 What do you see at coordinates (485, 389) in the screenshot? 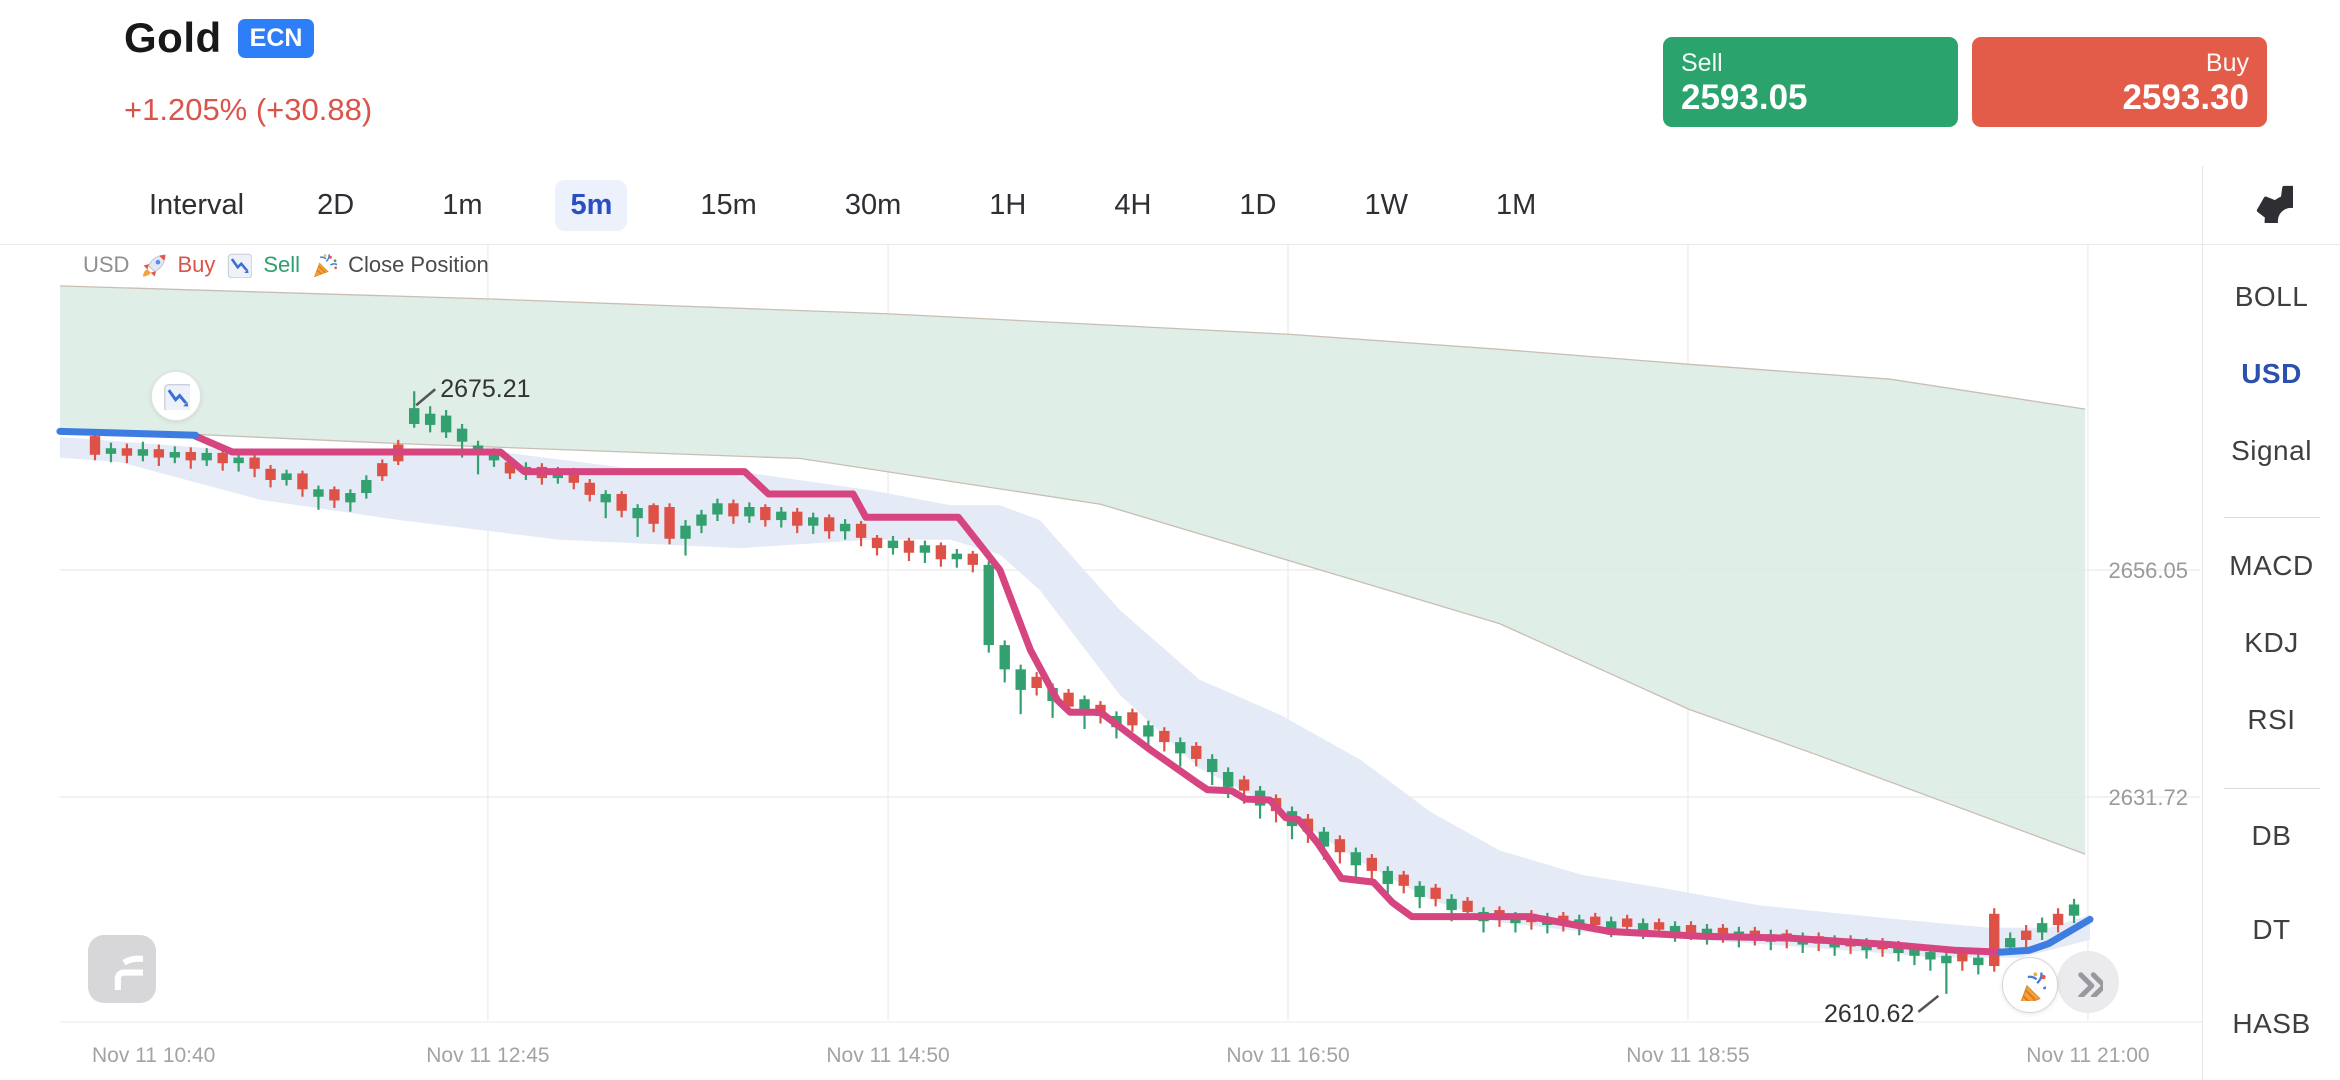
I see `high-annotation: 2675.21` at bounding box center [485, 389].